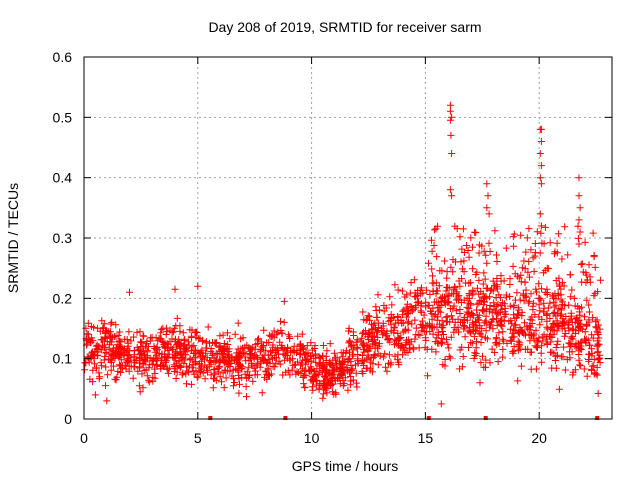 The width and height of the screenshot is (640, 485). What do you see at coordinates (539, 438) in the screenshot?
I see `x-tick-label: 20` at bounding box center [539, 438].